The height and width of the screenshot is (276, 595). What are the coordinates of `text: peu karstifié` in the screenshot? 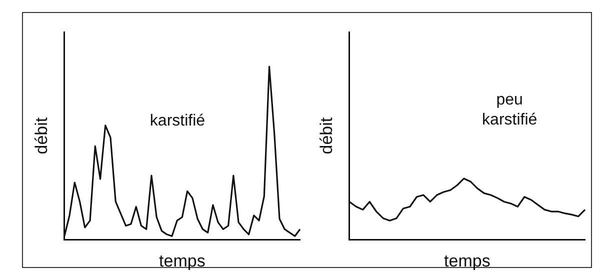 It's located at (510, 110).